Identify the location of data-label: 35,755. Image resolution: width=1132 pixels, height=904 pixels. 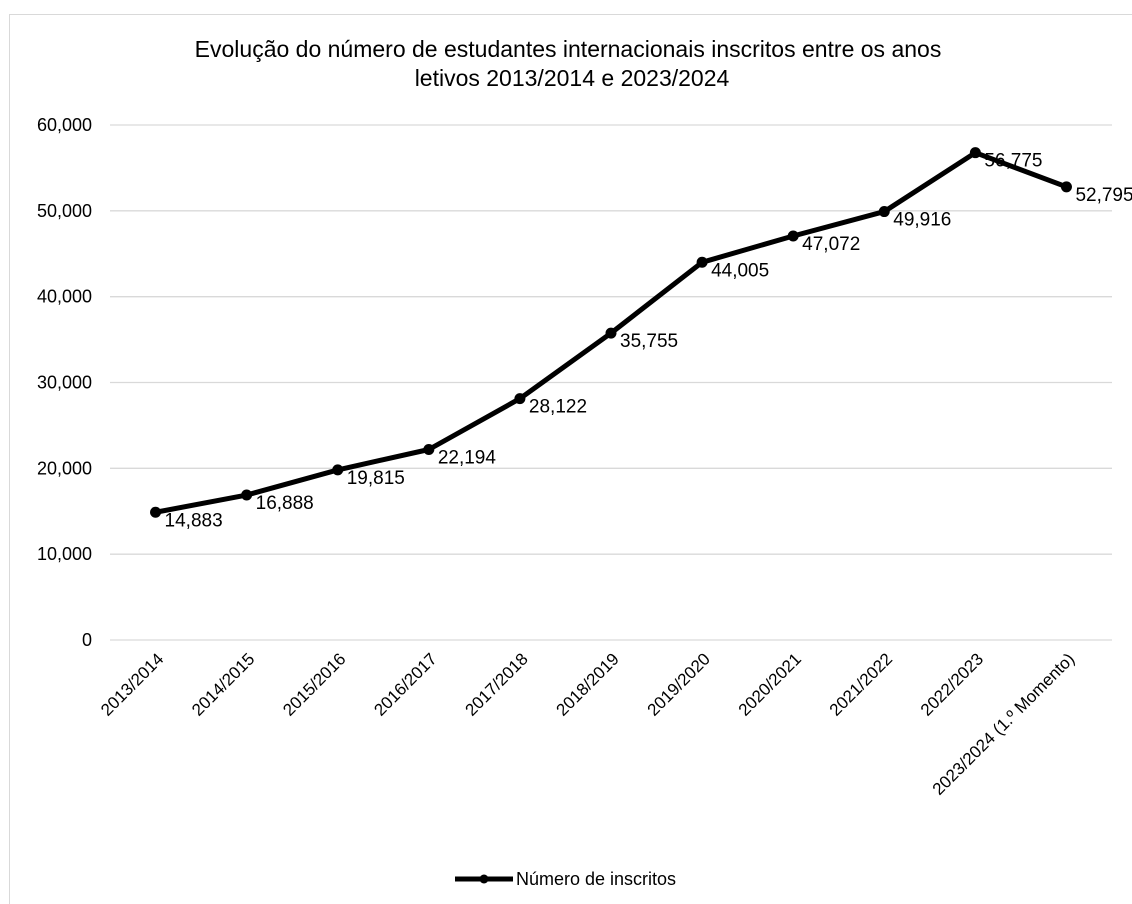
(649, 341).